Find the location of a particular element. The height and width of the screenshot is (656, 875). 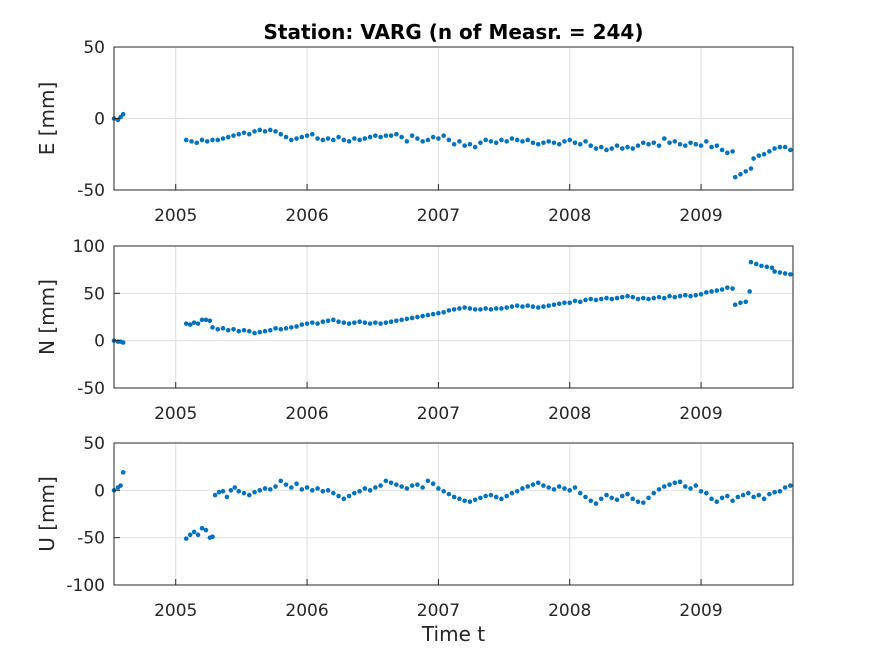

y-tick-label: -50 is located at coordinates (91, 191).